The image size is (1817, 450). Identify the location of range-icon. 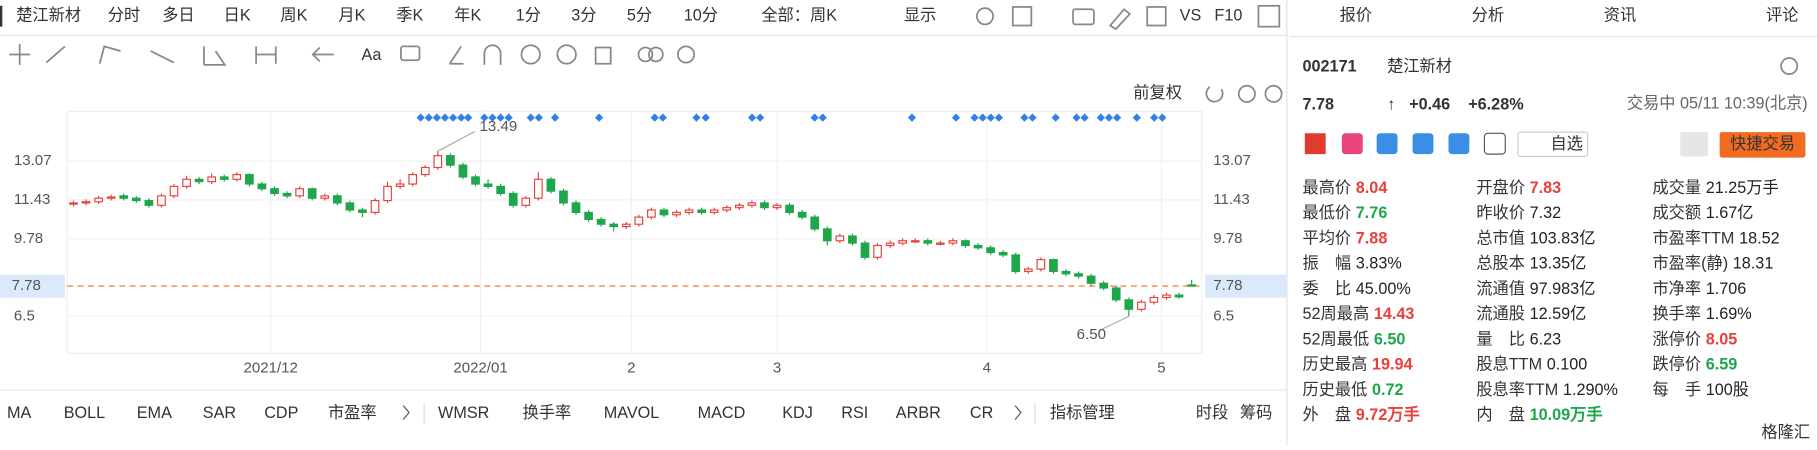
(266, 55).